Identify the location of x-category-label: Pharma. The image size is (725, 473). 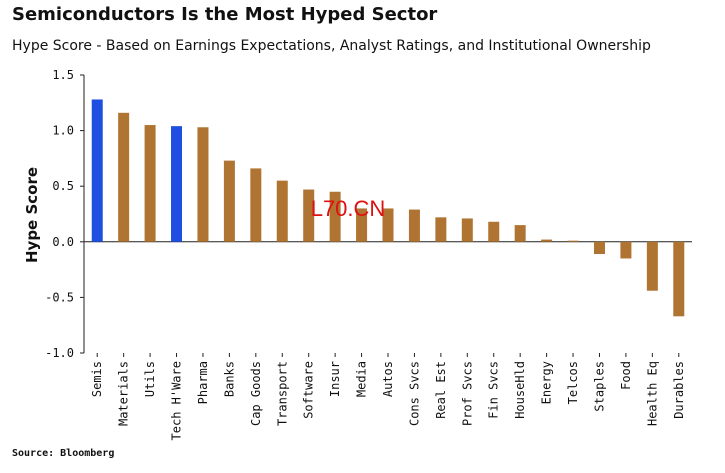
(203, 382).